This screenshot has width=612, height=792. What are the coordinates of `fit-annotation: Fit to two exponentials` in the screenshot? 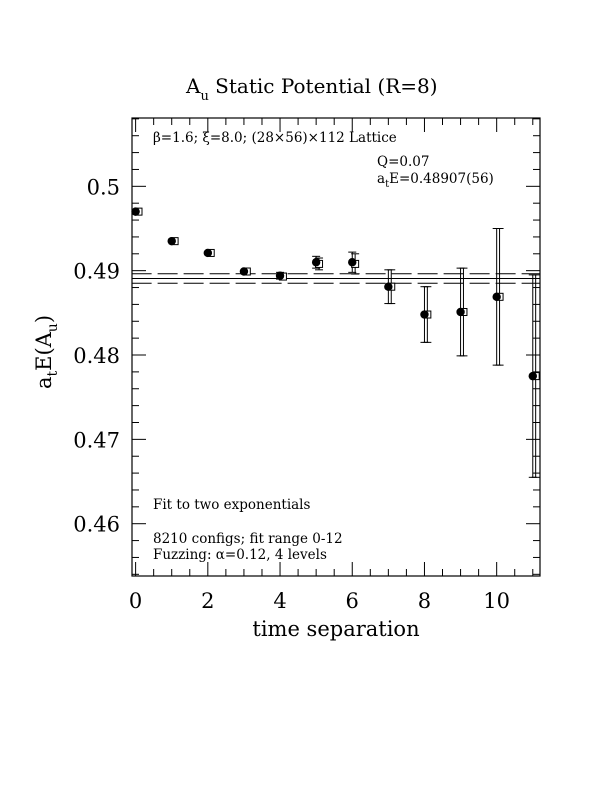 It's located at (232, 505).